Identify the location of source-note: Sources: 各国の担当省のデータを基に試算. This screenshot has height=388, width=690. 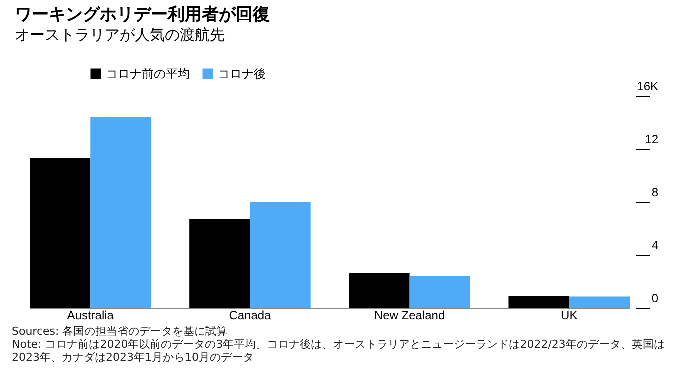
(120, 331).